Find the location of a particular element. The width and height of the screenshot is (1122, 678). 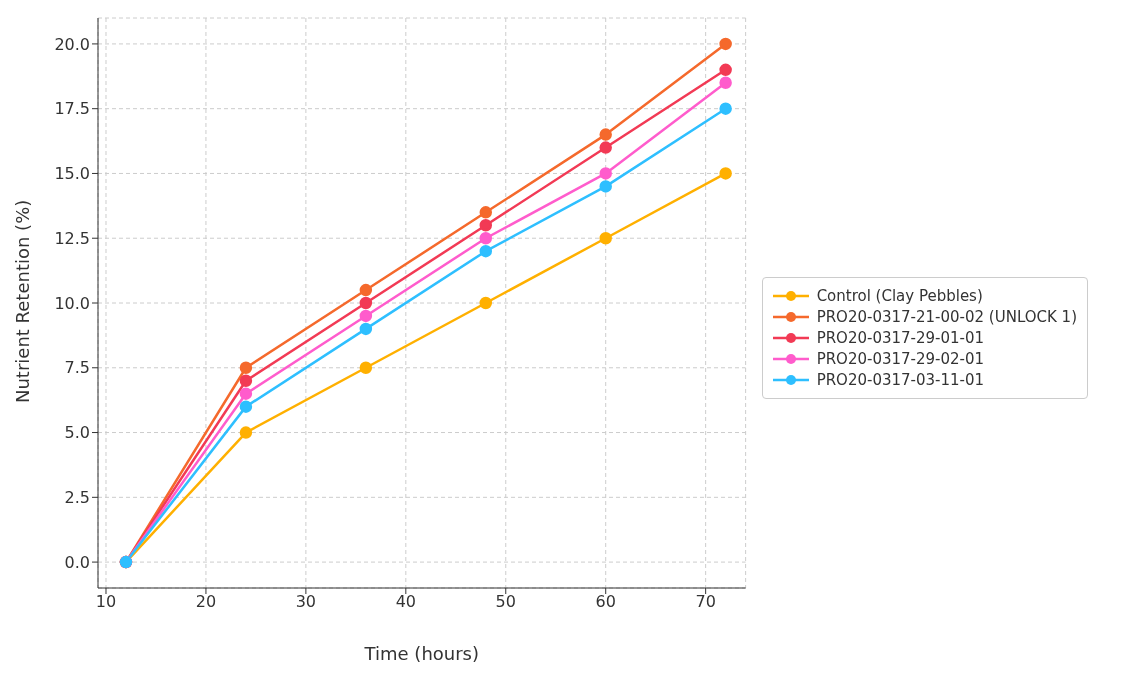

y-tick-label: 15.0 is located at coordinates (72, 174).